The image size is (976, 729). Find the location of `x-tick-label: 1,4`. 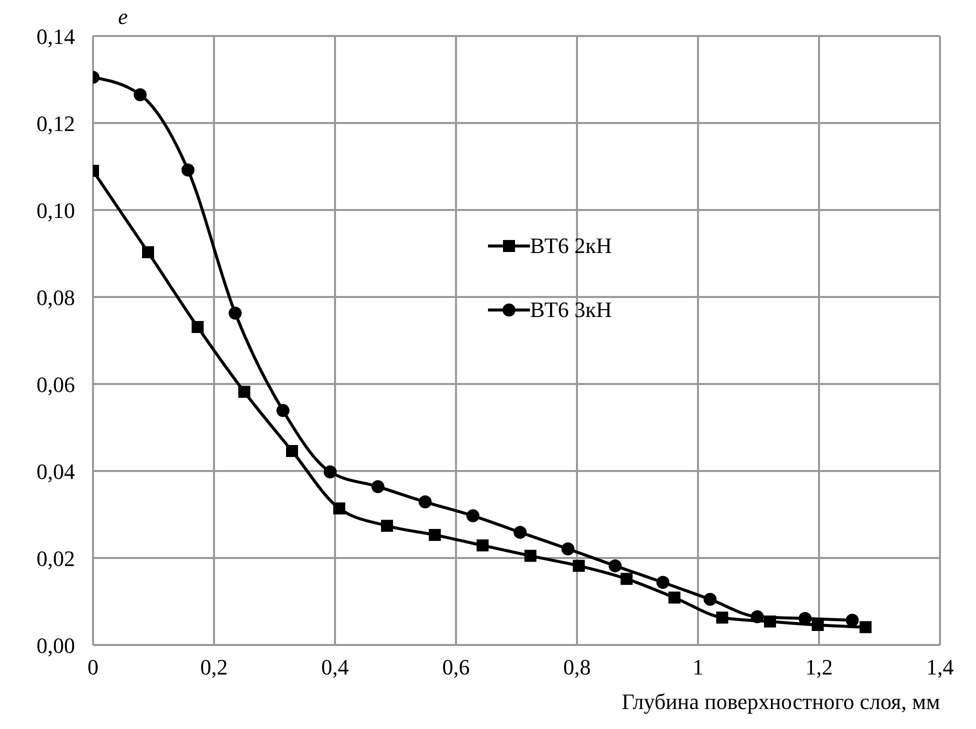

x-tick-label: 1,4 is located at coordinates (940, 667).